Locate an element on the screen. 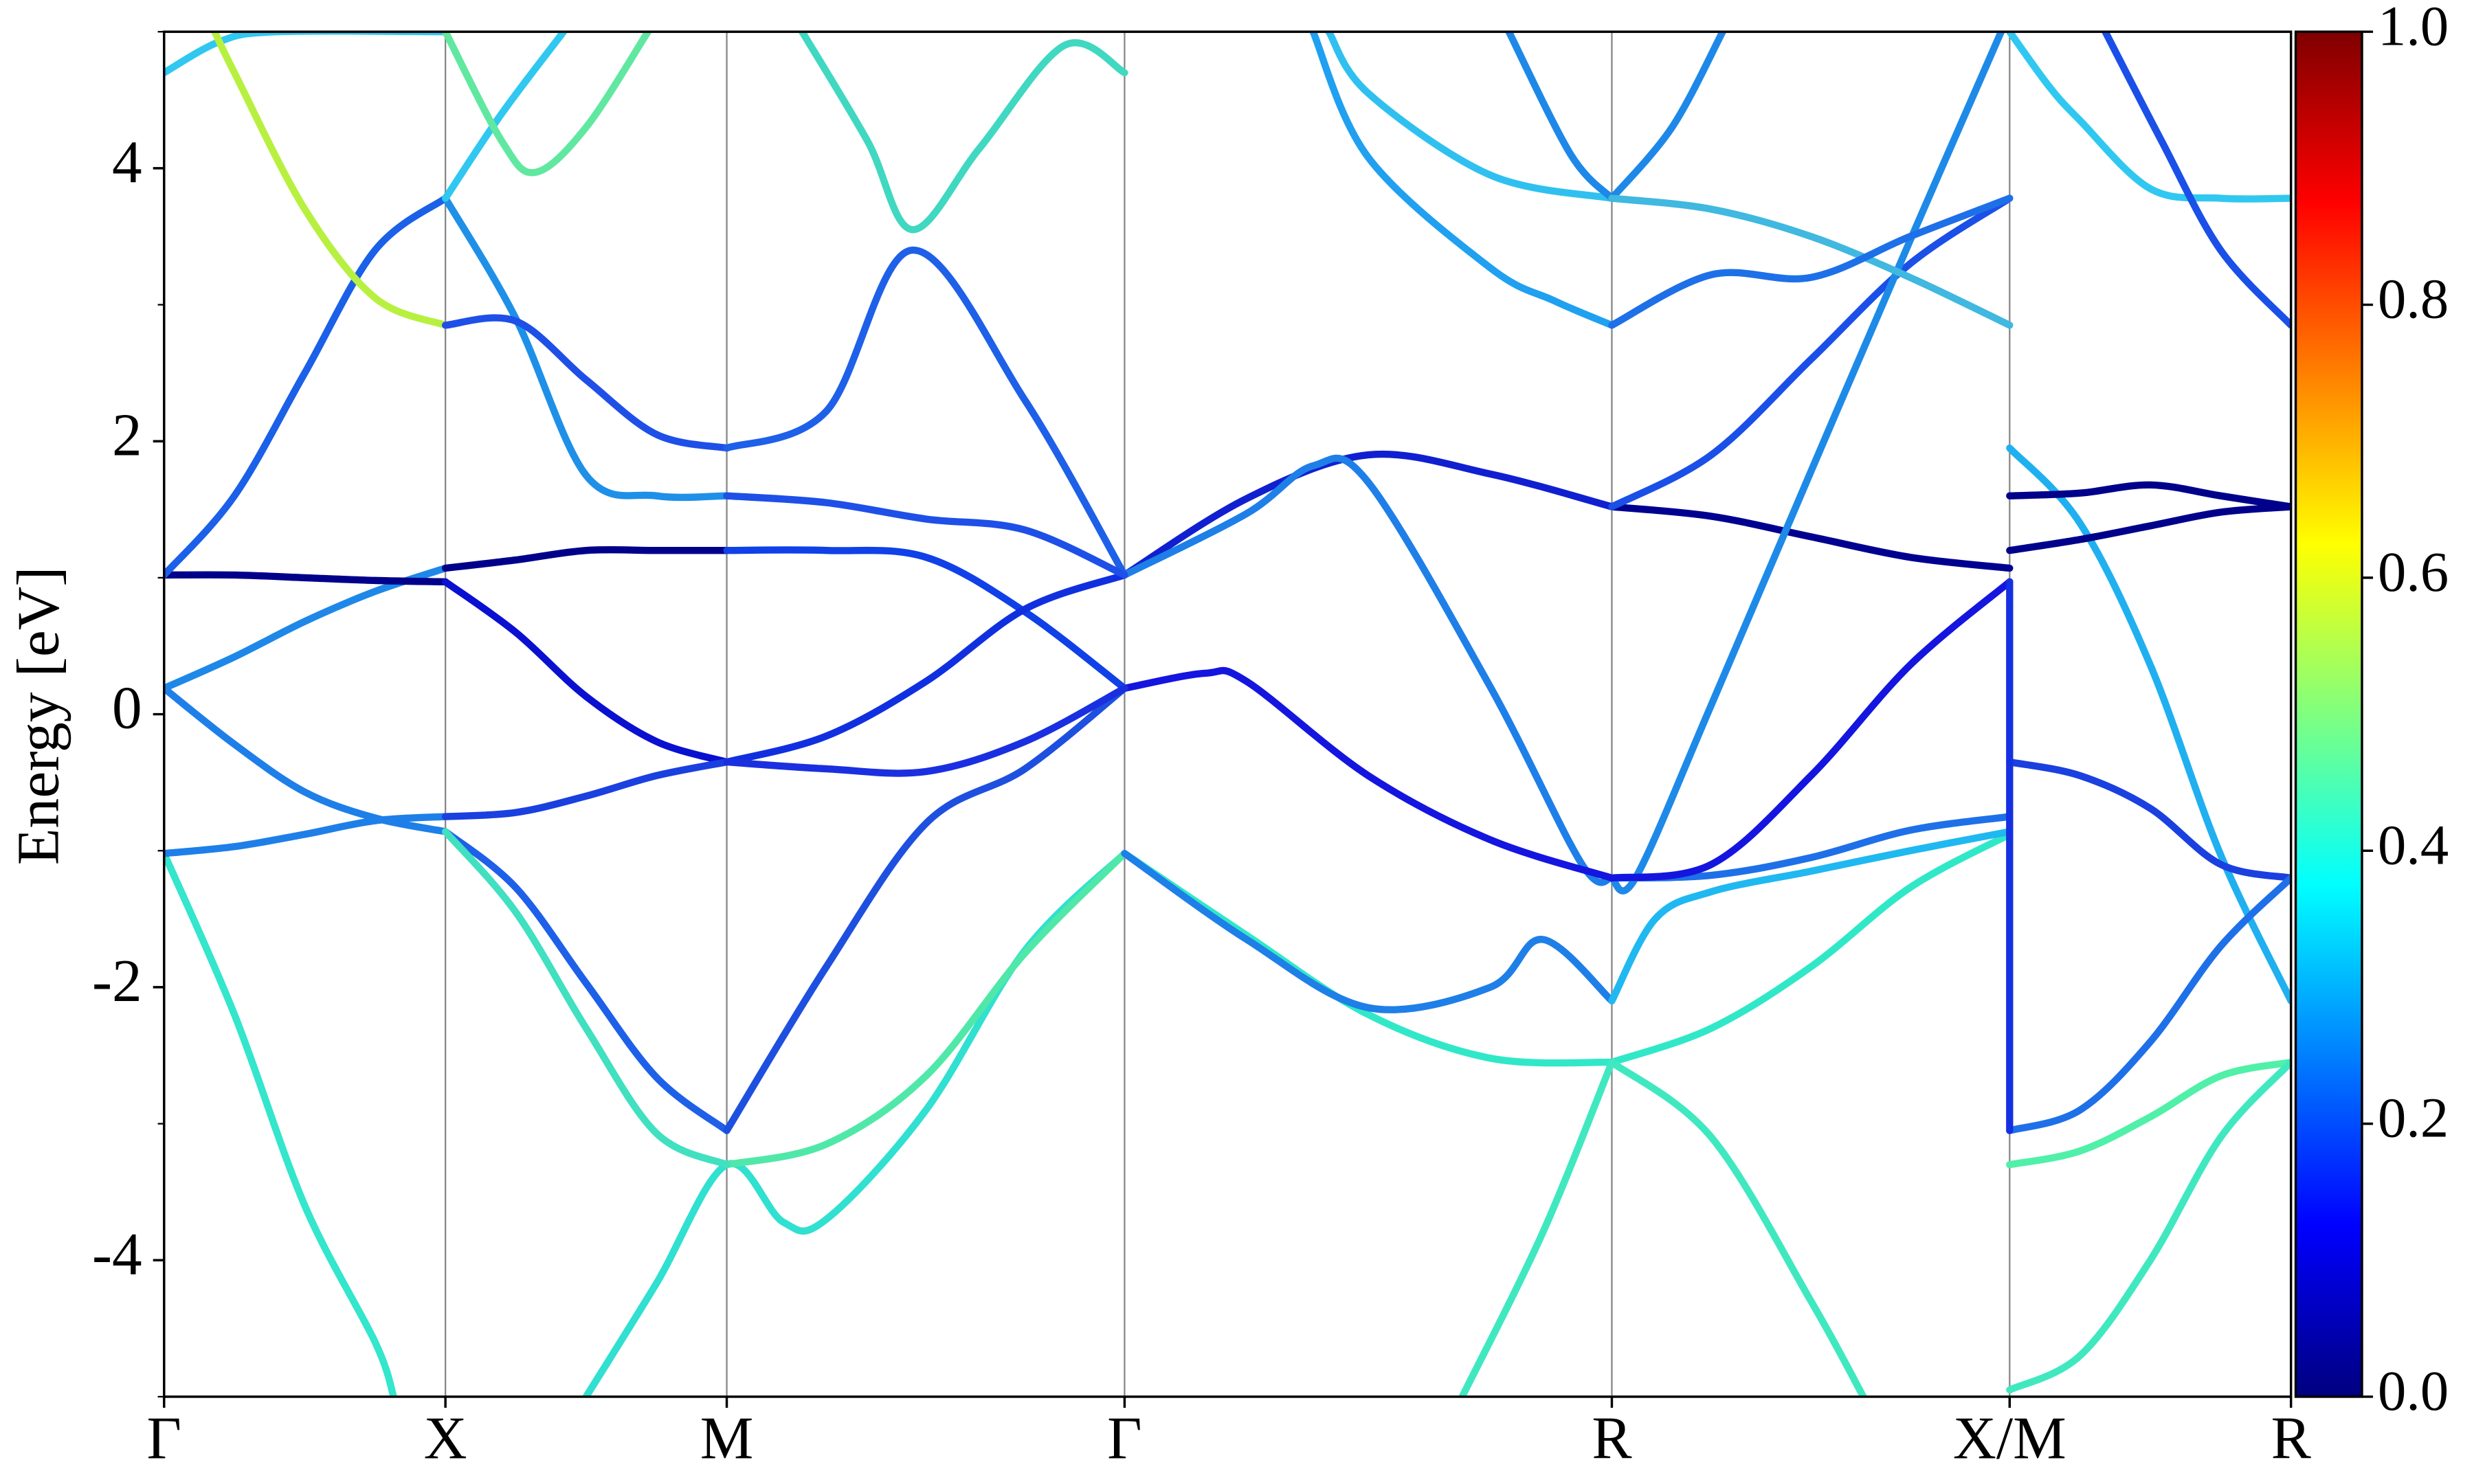  colorbar-tick-label: 0.0 is located at coordinates (2413, 1390).